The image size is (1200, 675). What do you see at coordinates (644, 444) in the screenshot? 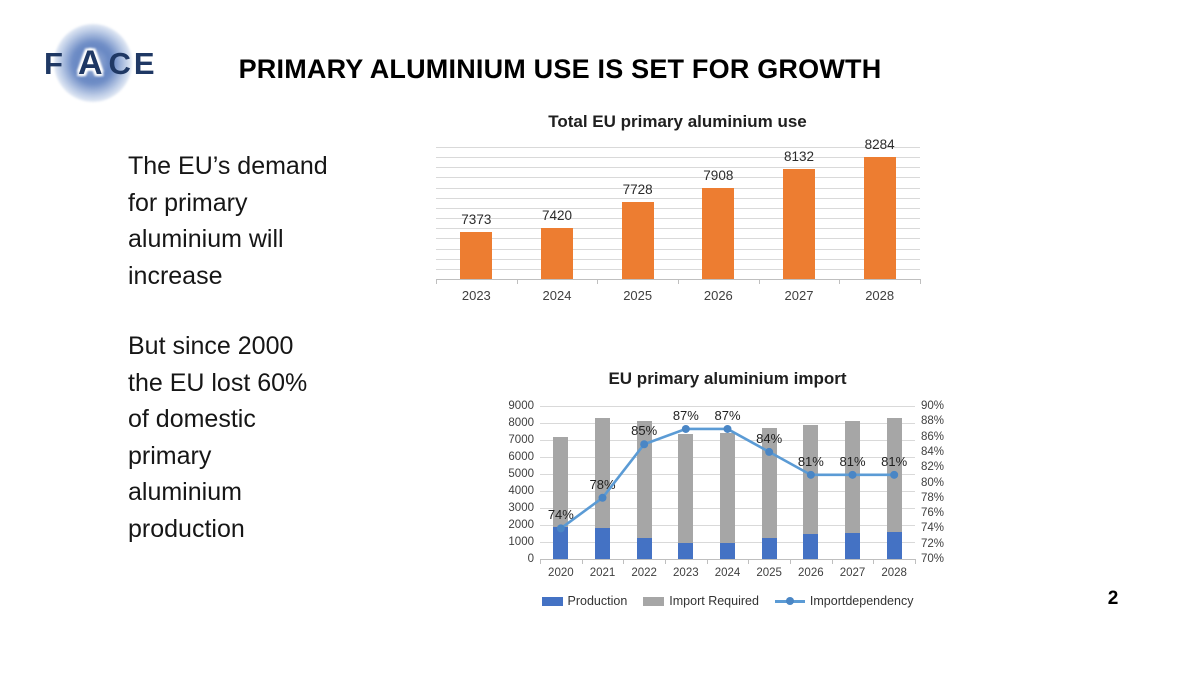
I see `dependency-point-2022` at bounding box center [644, 444].